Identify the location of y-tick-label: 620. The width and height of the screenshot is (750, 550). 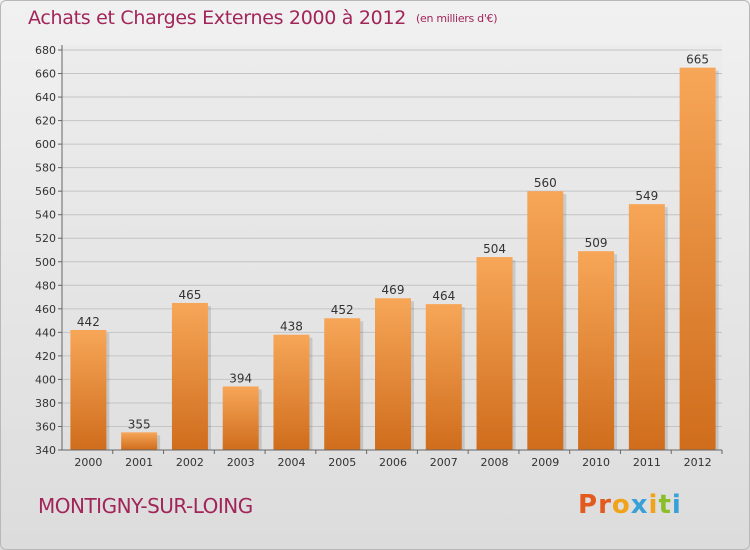
(45, 121).